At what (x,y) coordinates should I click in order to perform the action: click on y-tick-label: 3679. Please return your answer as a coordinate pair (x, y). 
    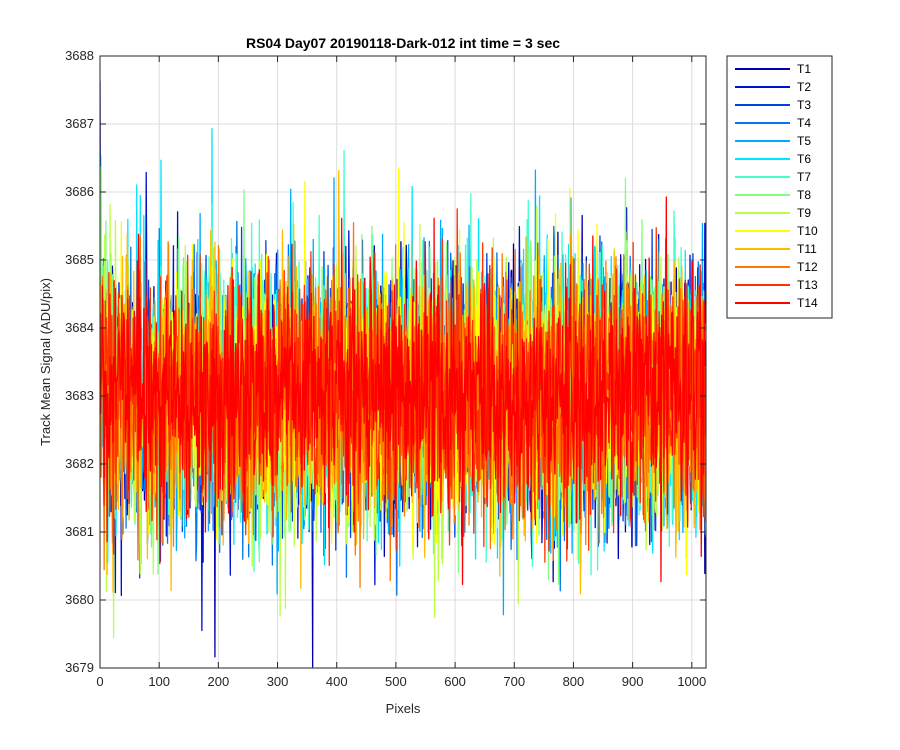
    Looking at the image, I should click on (79, 667).